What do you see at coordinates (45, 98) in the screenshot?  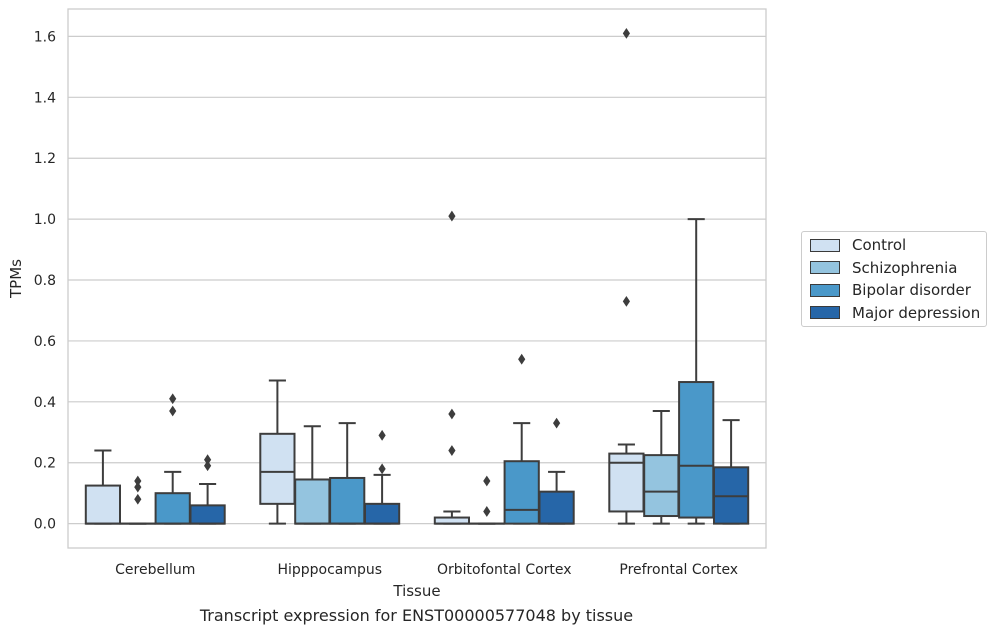 I see `y-tick-label: 1.4` at bounding box center [45, 98].